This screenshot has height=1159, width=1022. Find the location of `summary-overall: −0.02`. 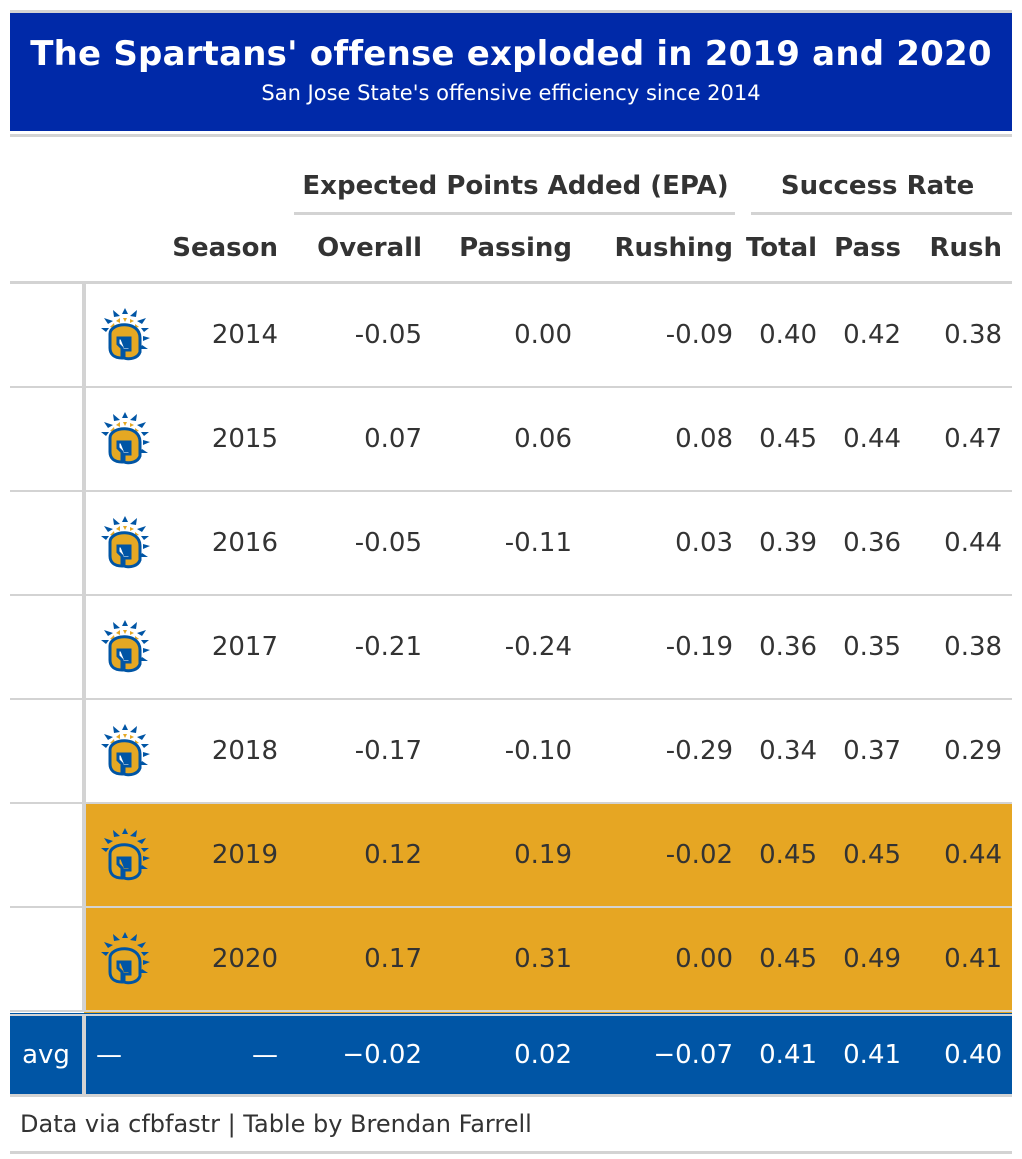

summary-overall: −0.02 is located at coordinates (360, 1053).